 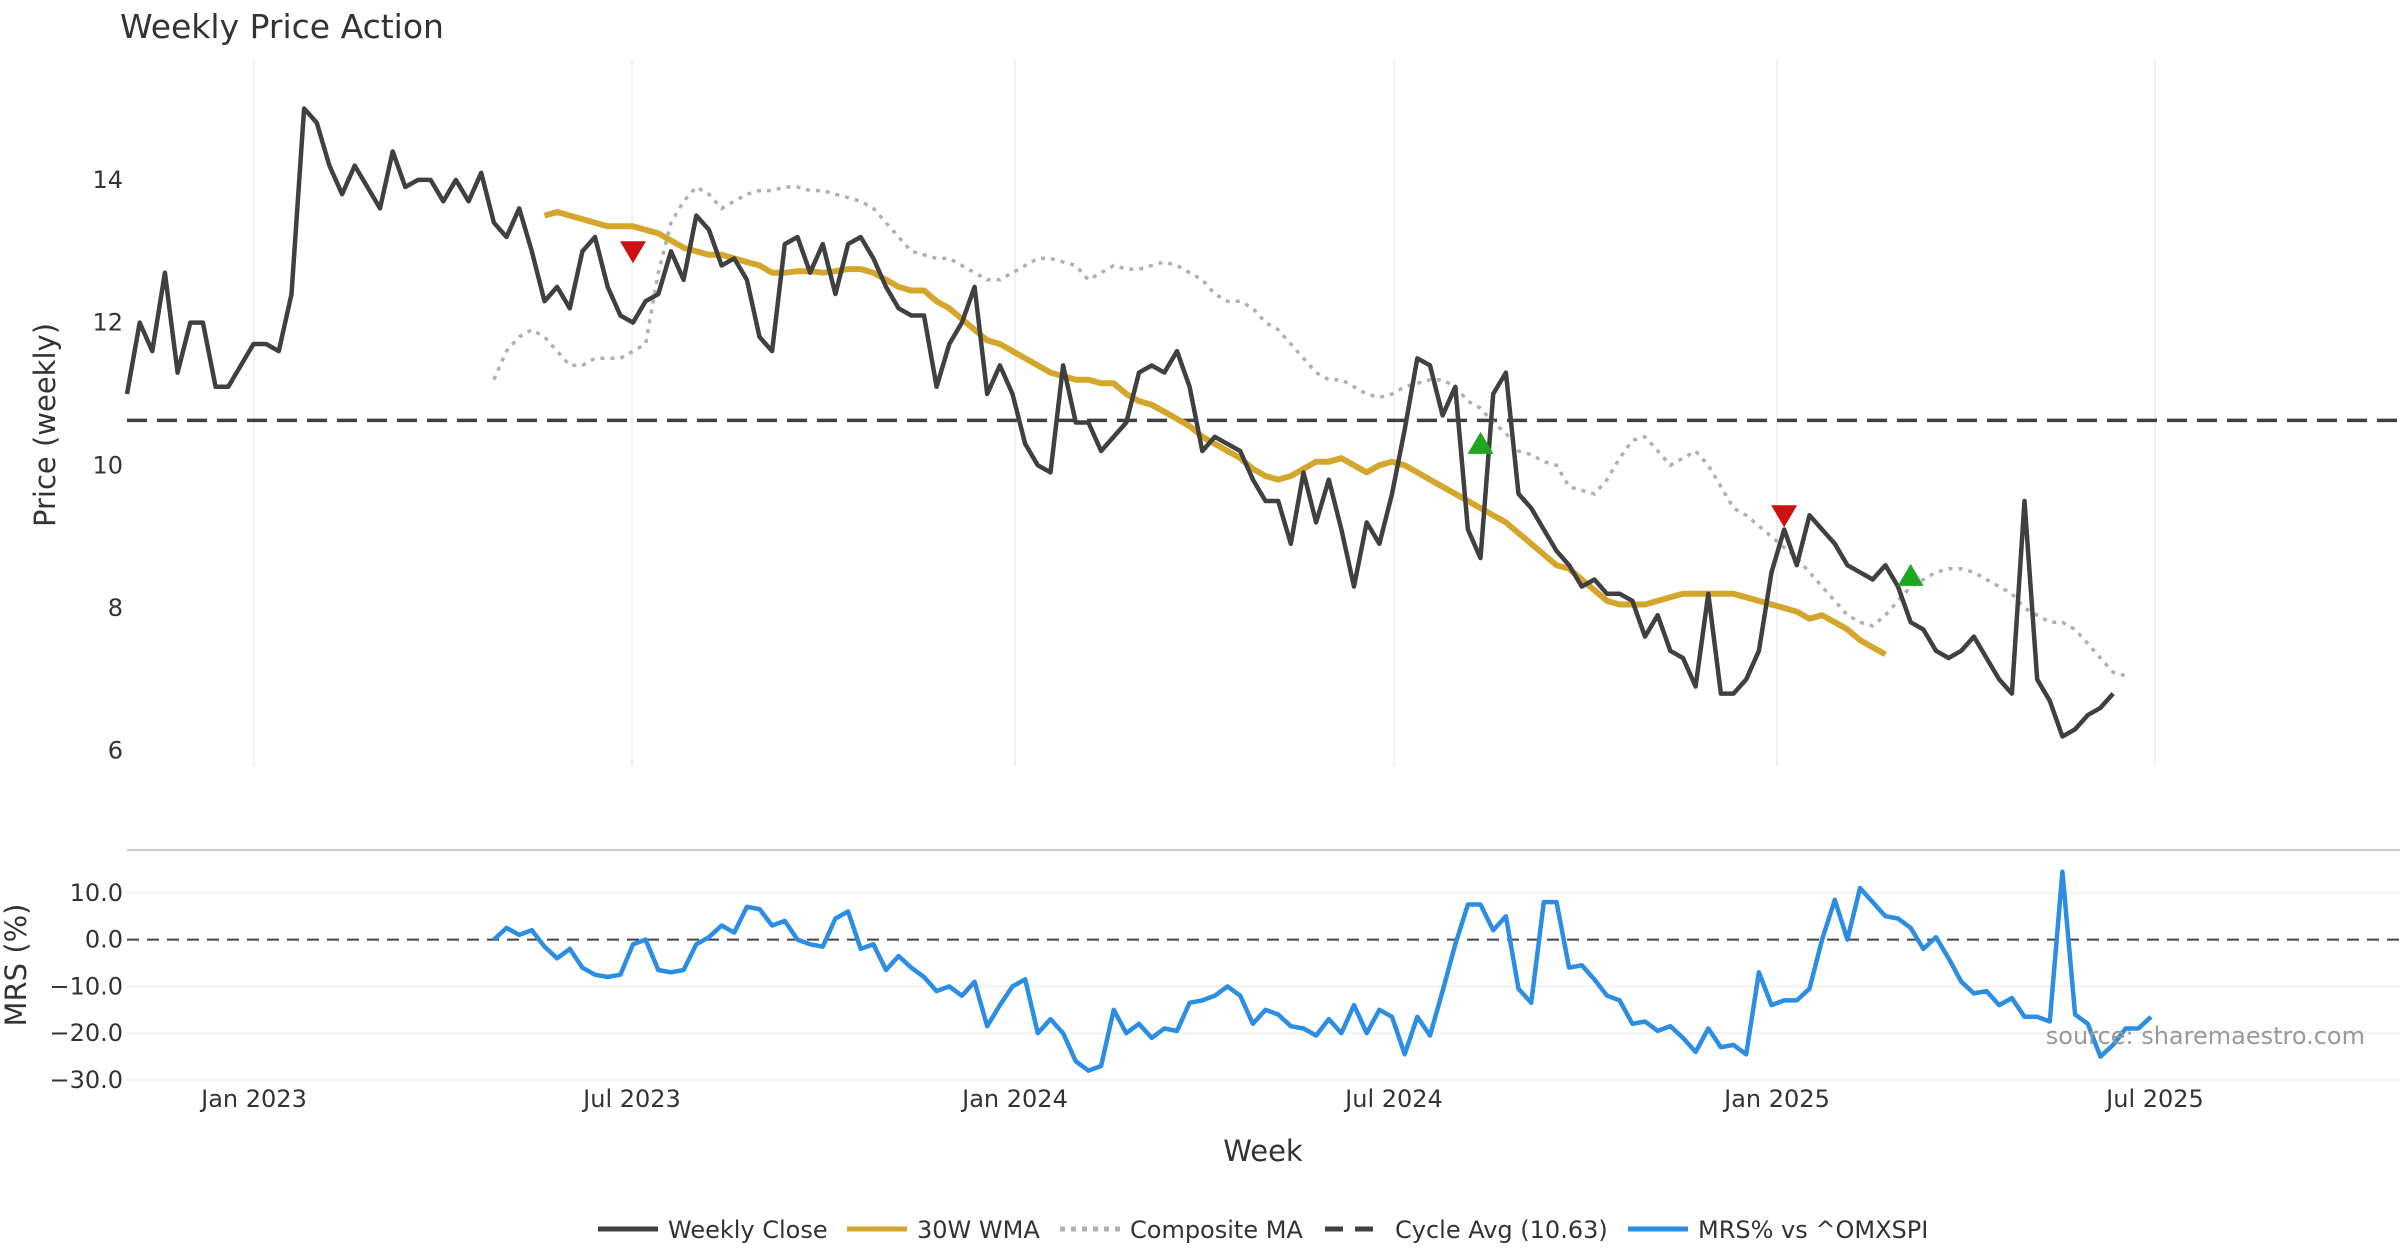 What do you see at coordinates (115, 751) in the screenshot?
I see `price-y-tick-label: 6` at bounding box center [115, 751].